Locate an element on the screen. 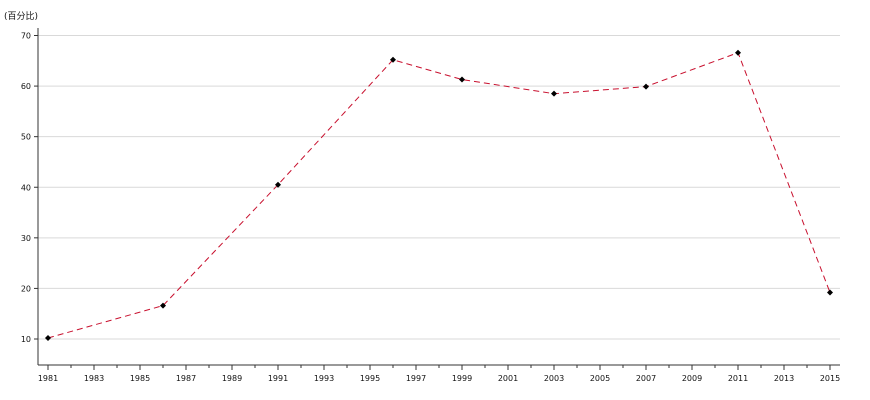 This screenshot has height=400, width=870. data-point-1996 is located at coordinates (393, 59).